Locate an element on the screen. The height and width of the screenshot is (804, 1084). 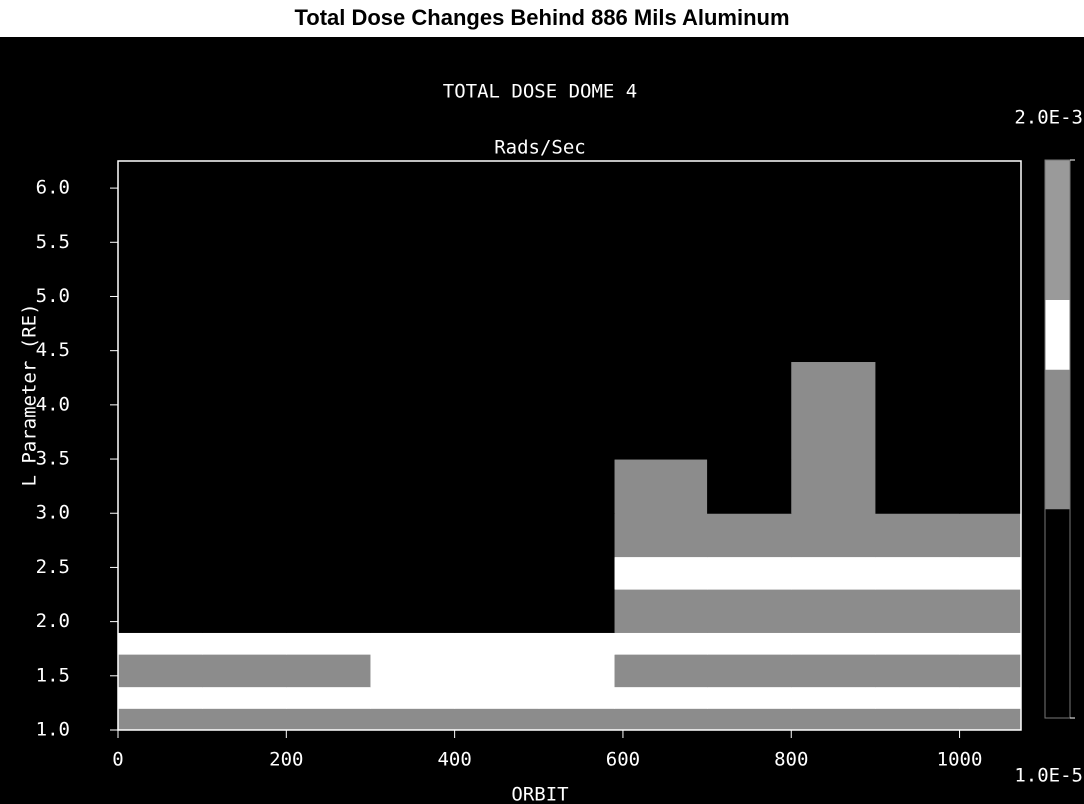
x-tick-label: 800 is located at coordinates (791, 760).